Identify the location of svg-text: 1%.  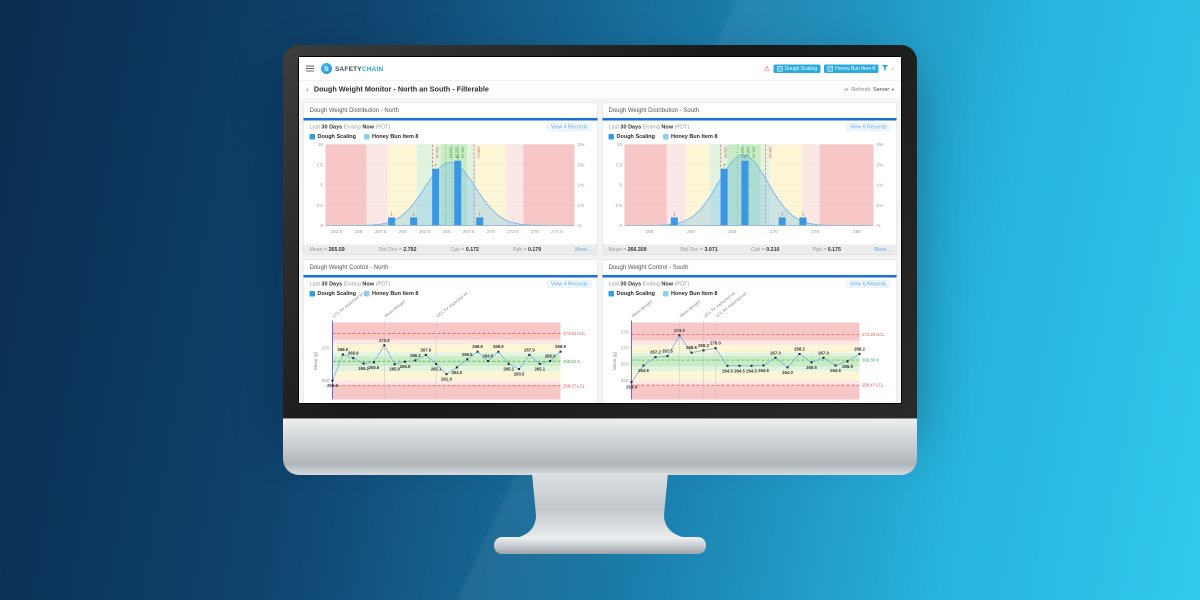
(582, 206).